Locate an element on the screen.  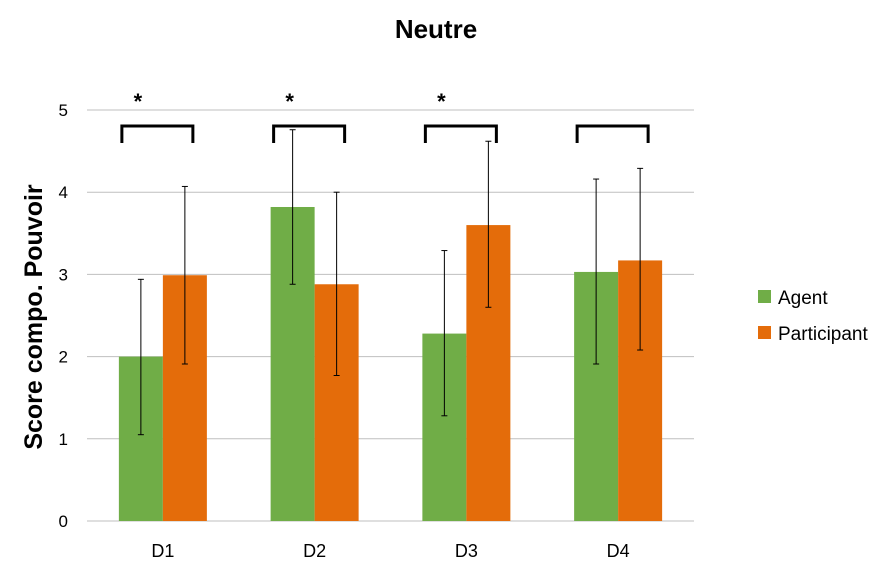
x-tick-label-D2: D2 is located at coordinates (314, 551).